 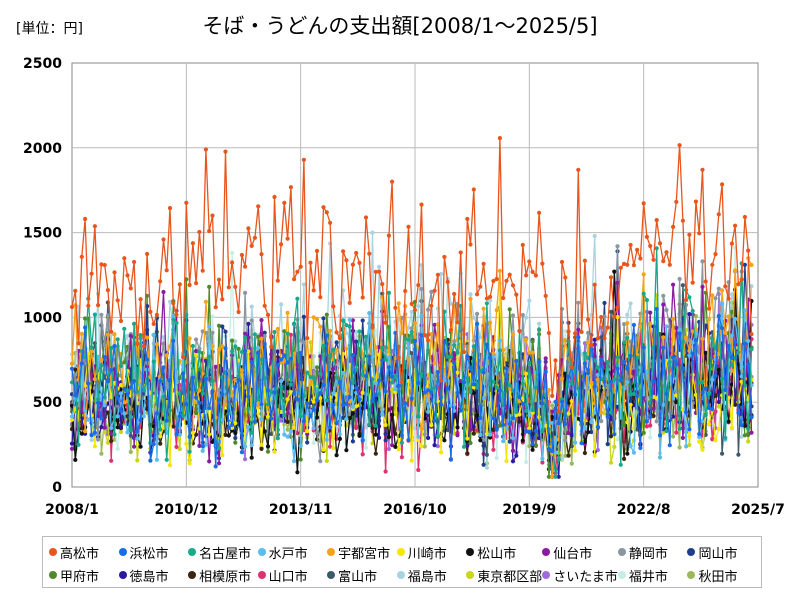 I want to click on legend-label: さいたま市, so click(x=585, y=577).